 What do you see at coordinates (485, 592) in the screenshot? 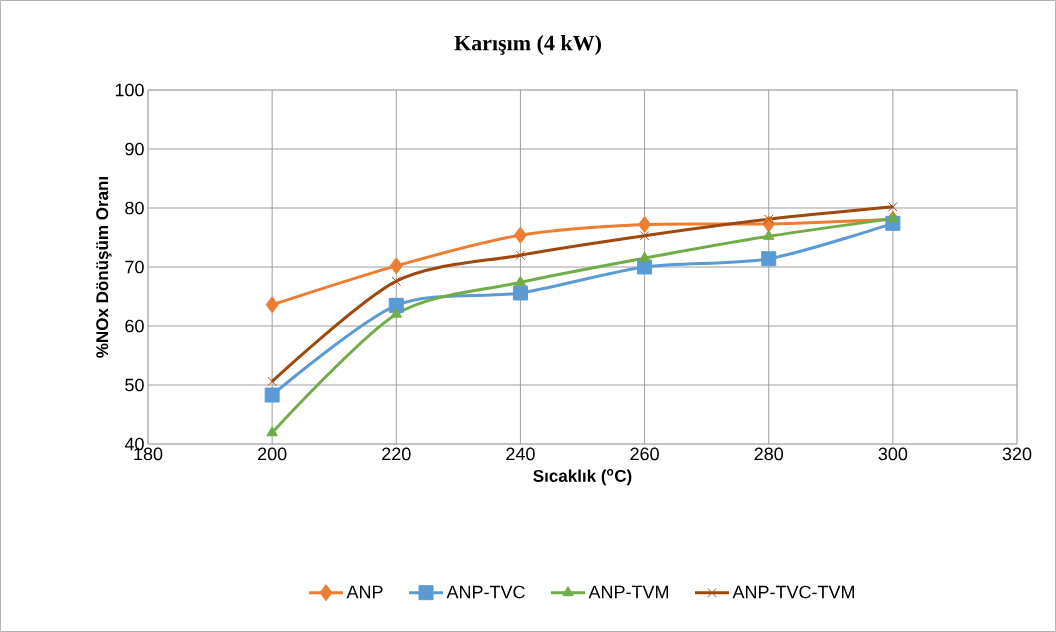
I see `legend-label: ANP-TVC` at bounding box center [485, 592].